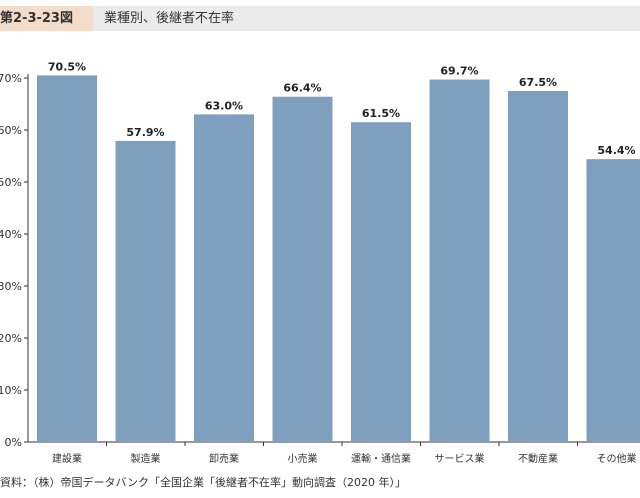  Describe the element at coordinates (203, 482) in the screenshot. I see `source-note: 資料：（株）帝国データバンク「全国企業「後継者不在率」動向調査（2020 年）」` at that location.